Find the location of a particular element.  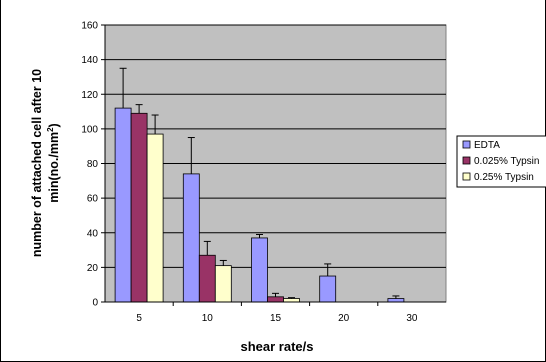

legend-label: EDTA is located at coordinates (487, 145).